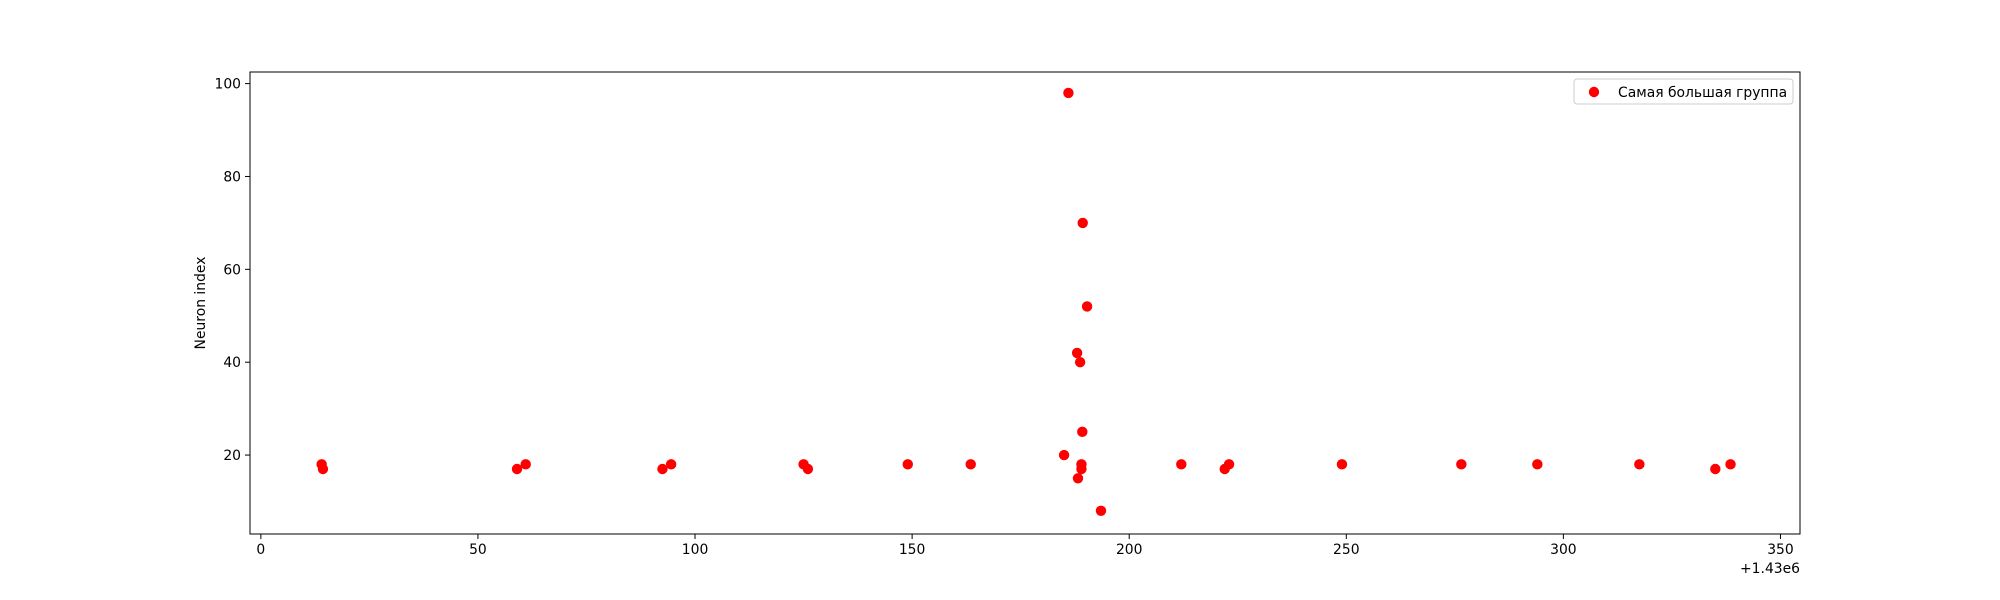 The image size is (2000, 600). I want to click on x-tick-label: 150, so click(912, 550).